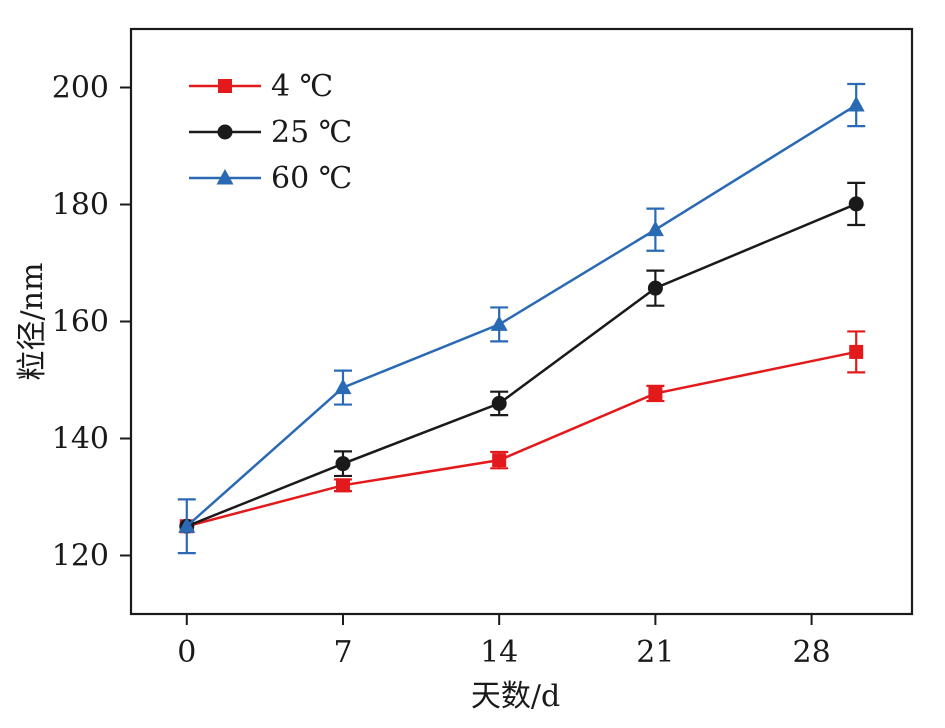 The height and width of the screenshot is (728, 945). What do you see at coordinates (311, 178) in the screenshot?
I see `legend-label: 60 ℃` at bounding box center [311, 178].